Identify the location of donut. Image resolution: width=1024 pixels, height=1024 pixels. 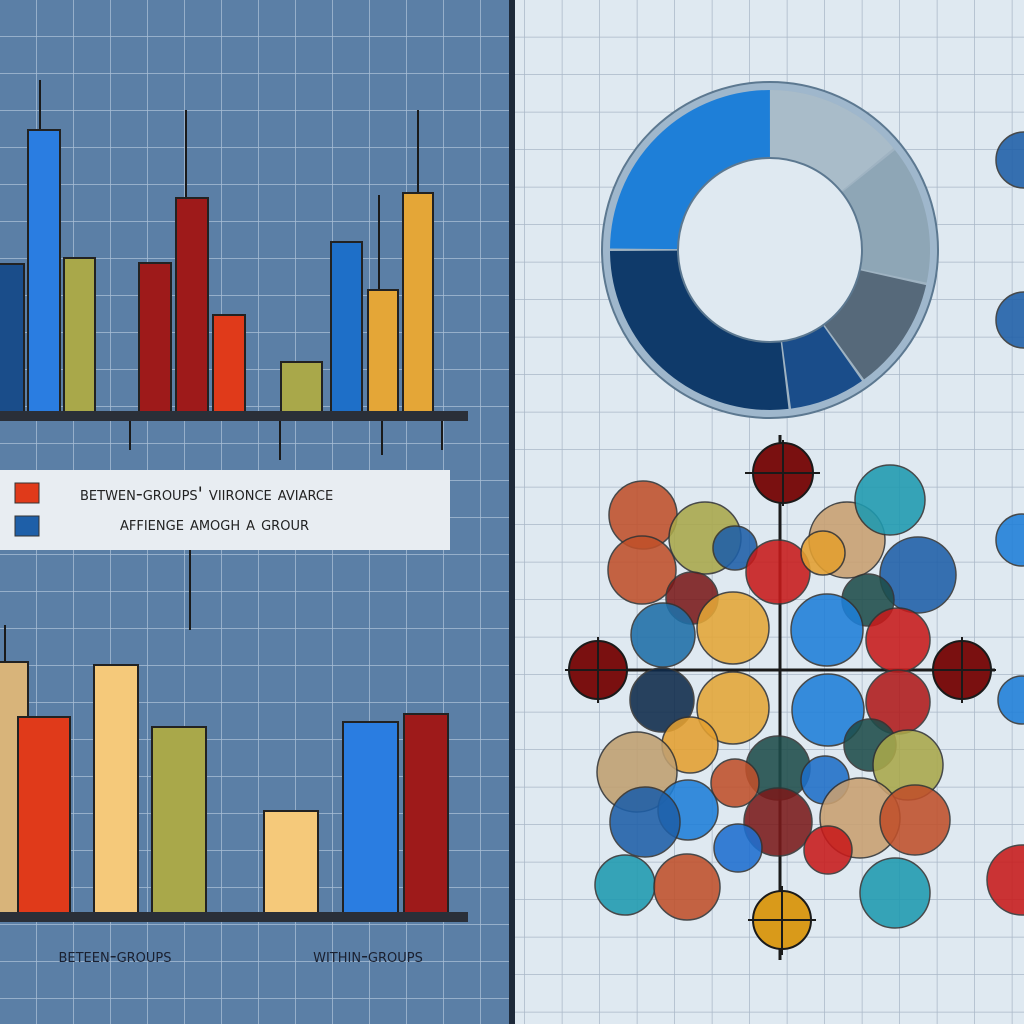
(770, 250).